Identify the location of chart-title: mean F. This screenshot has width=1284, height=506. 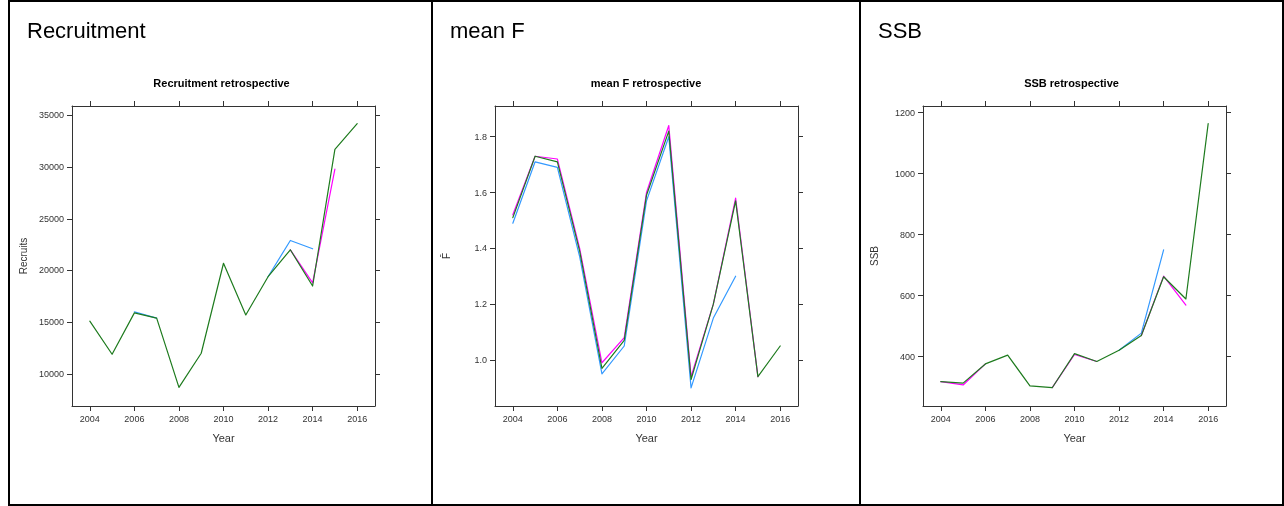
(487, 30).